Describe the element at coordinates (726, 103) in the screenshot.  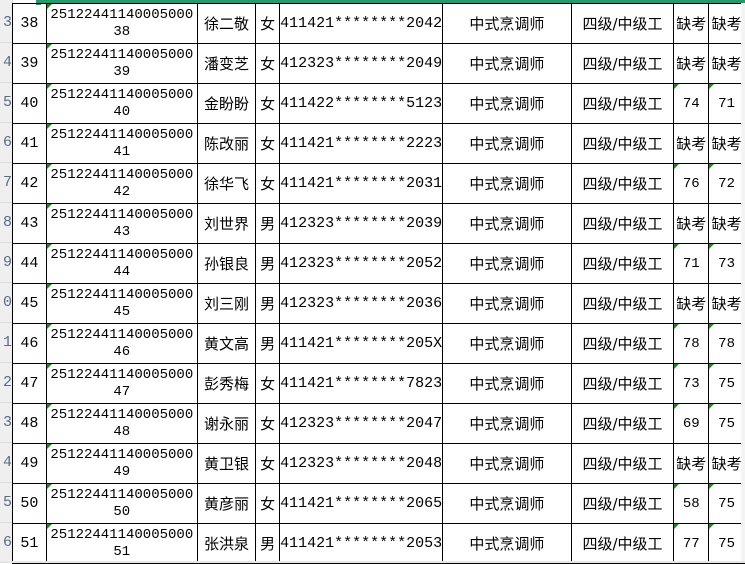
I see `practical-score-cell: 71` at that location.